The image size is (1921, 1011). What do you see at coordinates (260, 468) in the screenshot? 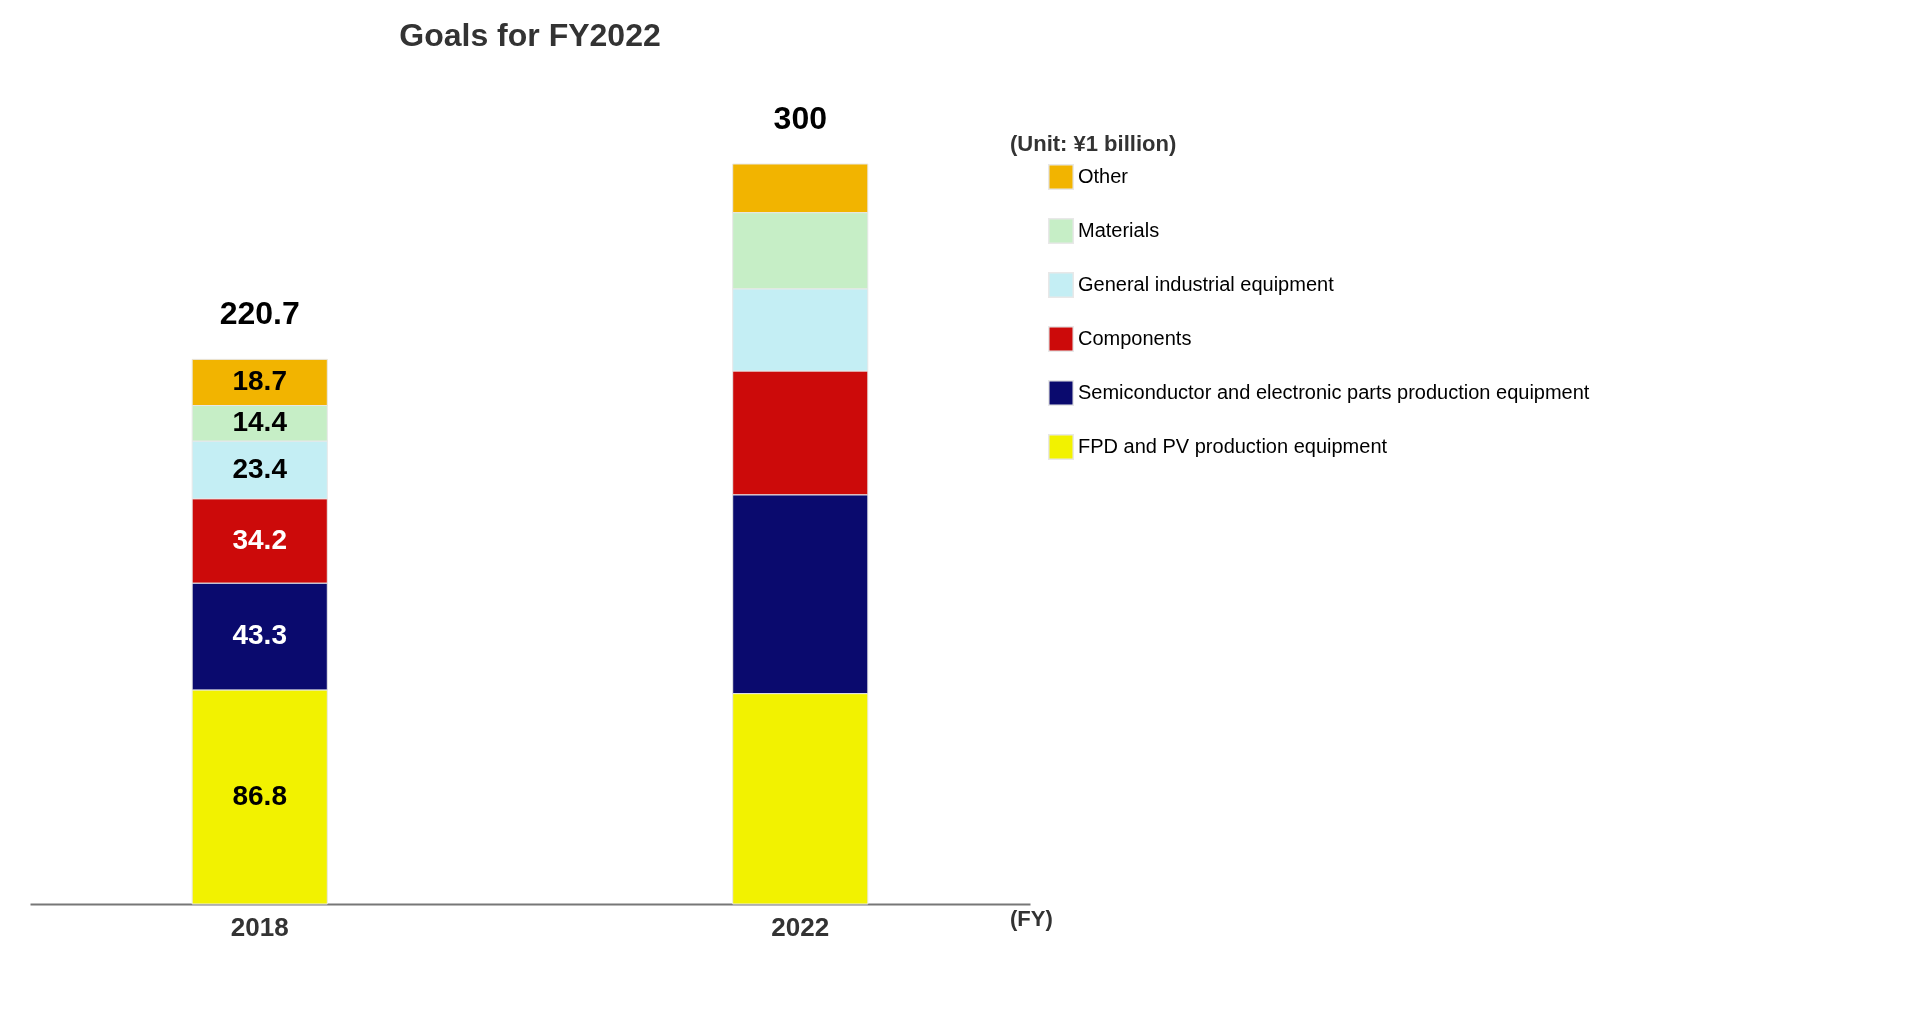
I see `data-label: 23.4` at bounding box center [260, 468].